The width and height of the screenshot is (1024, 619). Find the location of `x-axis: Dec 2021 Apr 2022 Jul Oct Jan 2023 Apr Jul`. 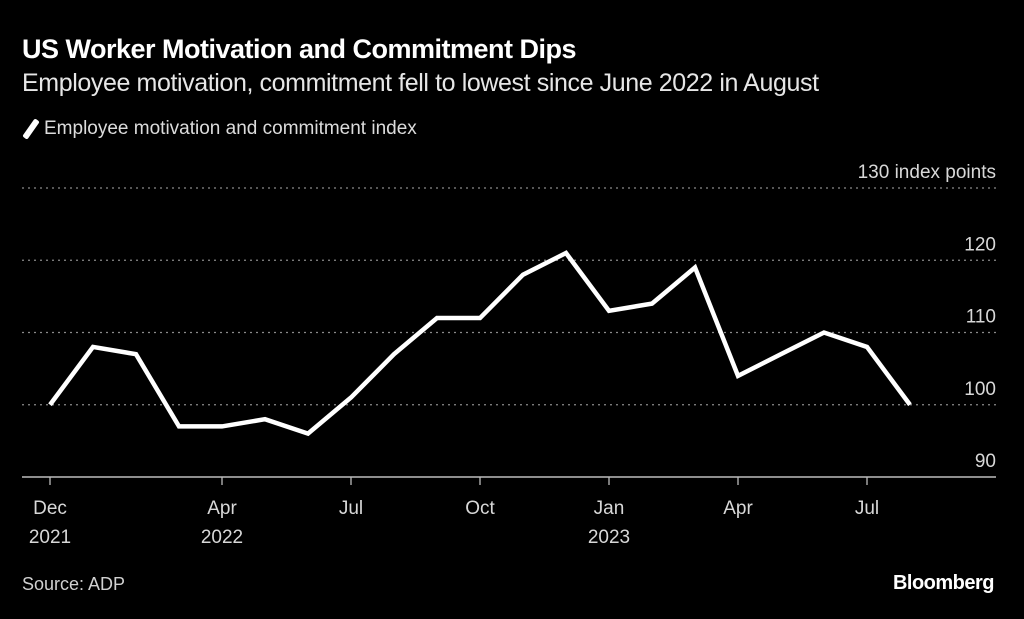

x-axis: Dec 2021 Apr 2022 Jul Oct Jan 2023 Apr Jul is located at coordinates (509, 512).